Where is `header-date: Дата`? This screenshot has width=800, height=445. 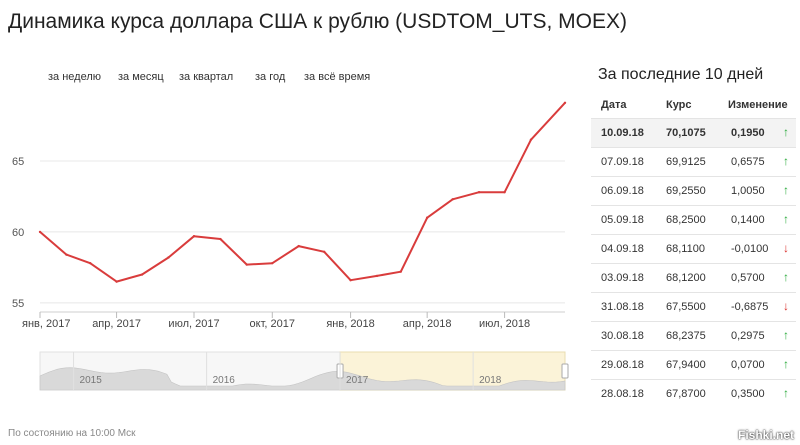 header-date: Дата is located at coordinates (614, 105).